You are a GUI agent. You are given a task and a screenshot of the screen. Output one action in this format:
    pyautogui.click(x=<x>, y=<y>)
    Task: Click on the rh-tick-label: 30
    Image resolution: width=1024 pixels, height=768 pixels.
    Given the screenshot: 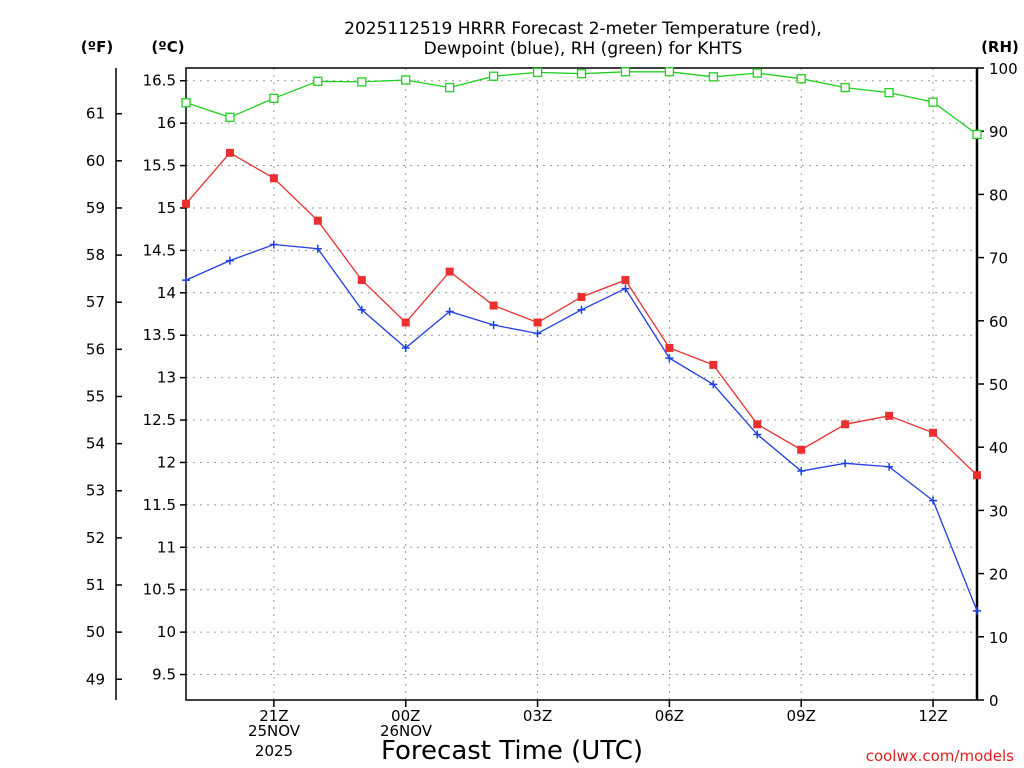 What is the action you would take?
    pyautogui.click(x=998, y=511)
    